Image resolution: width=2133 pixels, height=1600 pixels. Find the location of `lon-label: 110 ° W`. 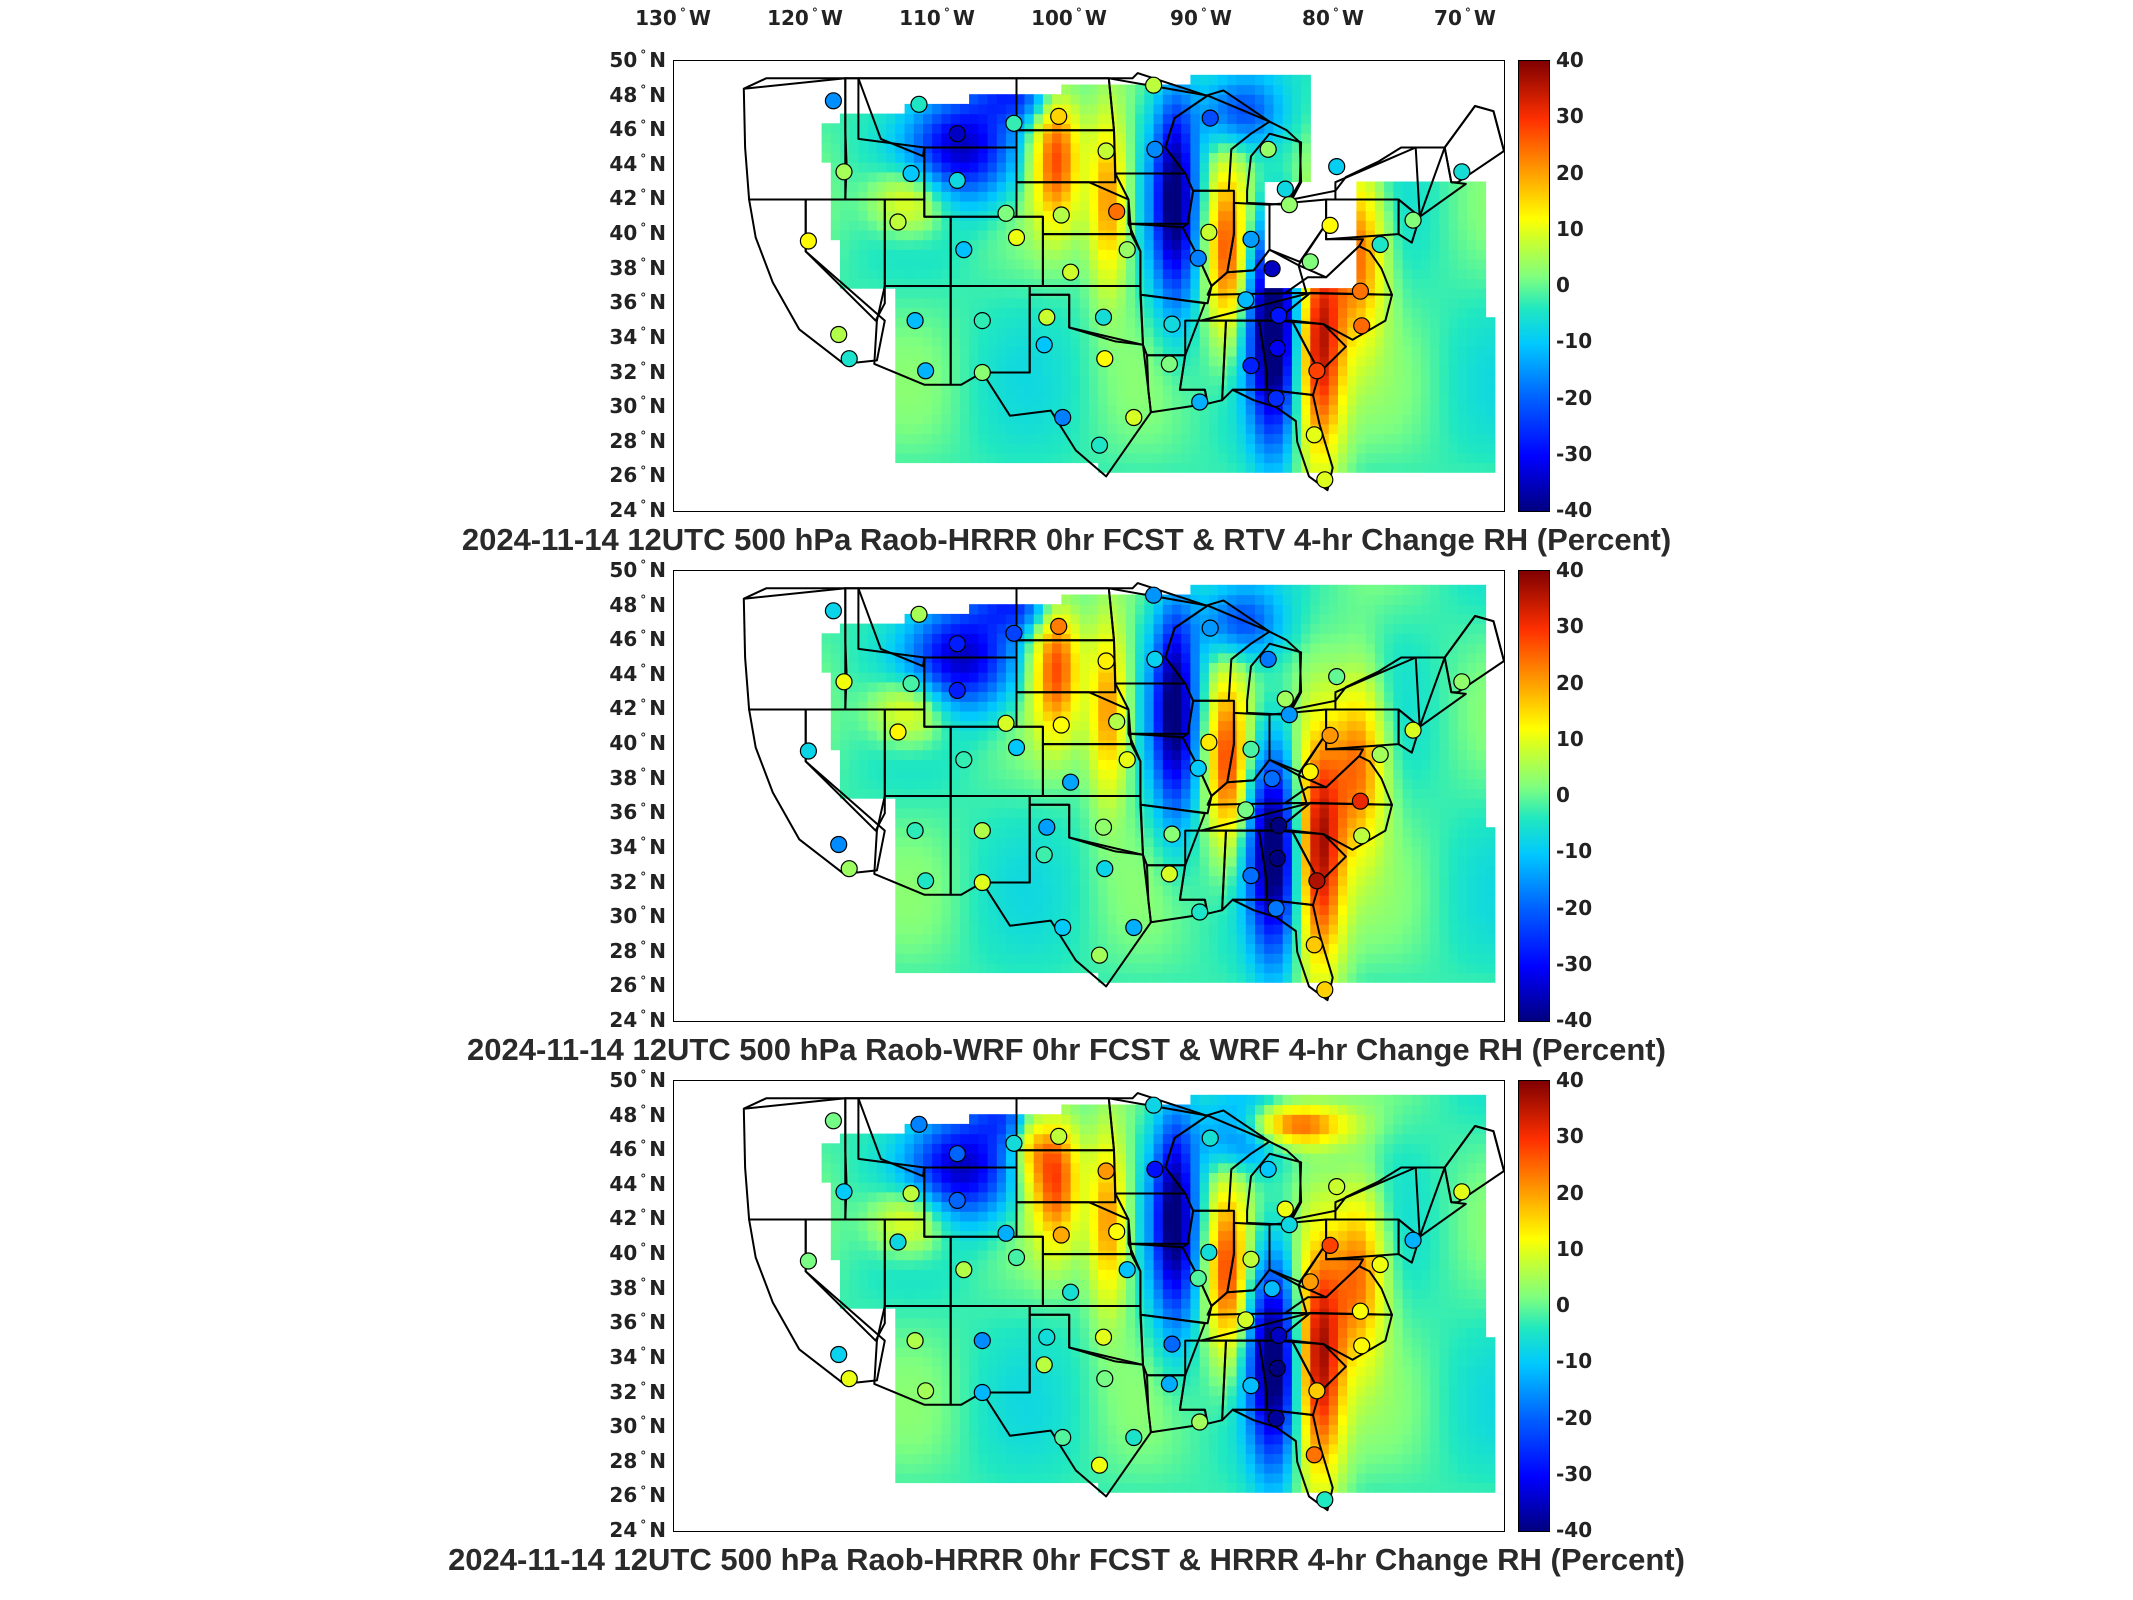

lon-label: 110 ° W is located at coordinates (937, 18).